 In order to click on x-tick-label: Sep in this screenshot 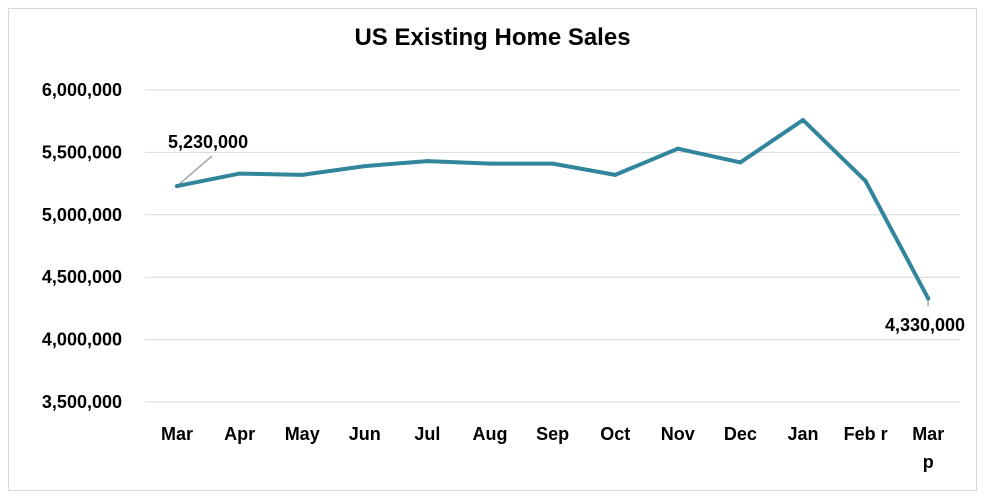, I will do `click(552, 434)`.